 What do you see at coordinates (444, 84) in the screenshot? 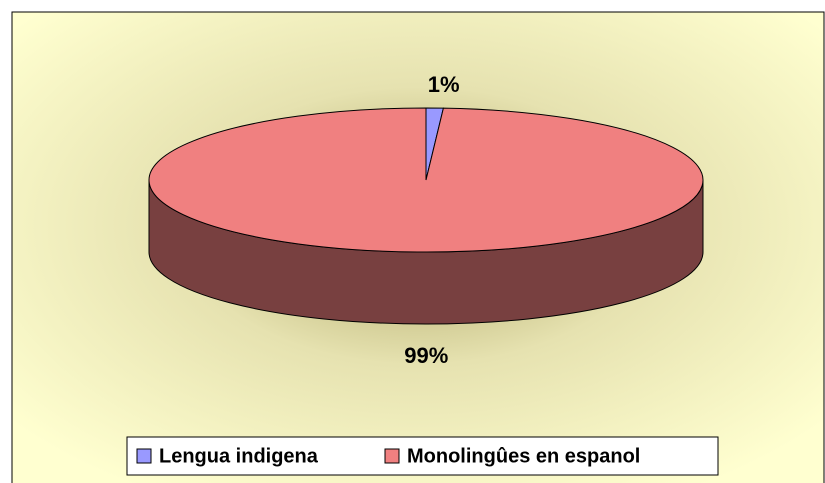
I see `data-label: 1%` at bounding box center [444, 84].